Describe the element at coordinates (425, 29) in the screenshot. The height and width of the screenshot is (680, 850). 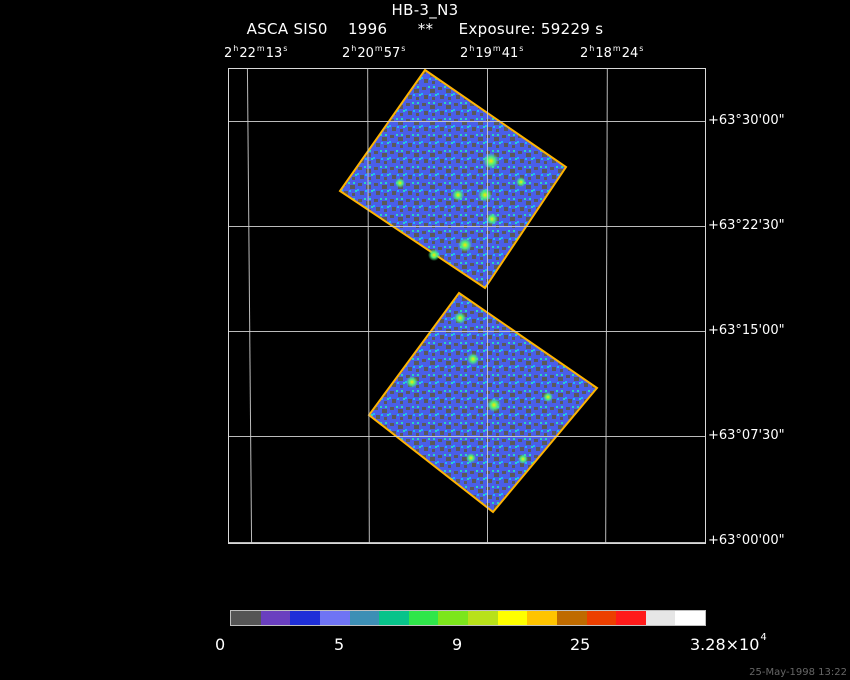
I see `image-subtitle: ASCA SIS0 1996 ** Exposure: 59229 s` at that location.